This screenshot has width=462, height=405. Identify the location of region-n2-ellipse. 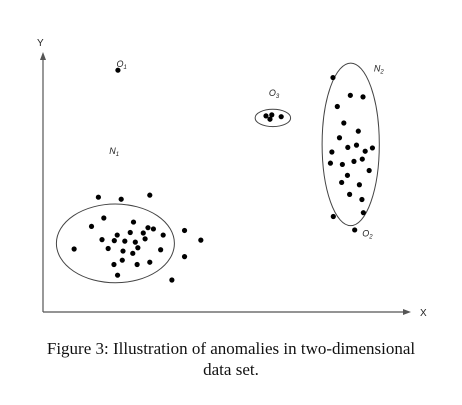
(350, 144).